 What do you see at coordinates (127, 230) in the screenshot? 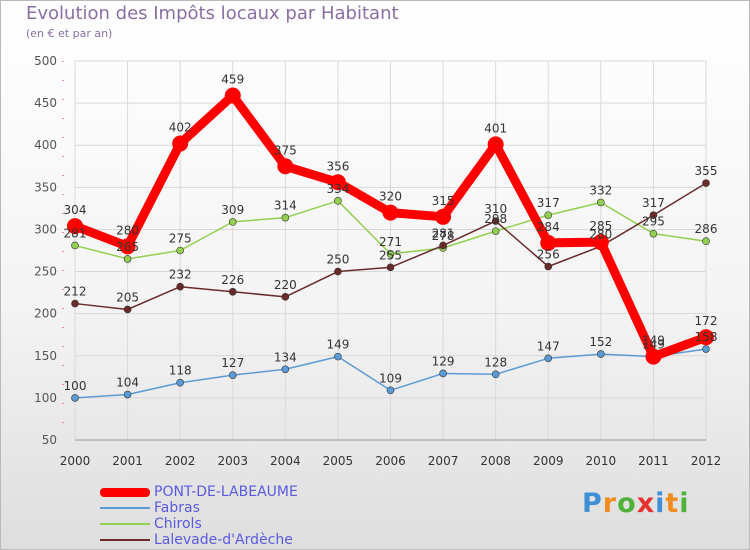
I see `data-label: 280` at bounding box center [127, 230].